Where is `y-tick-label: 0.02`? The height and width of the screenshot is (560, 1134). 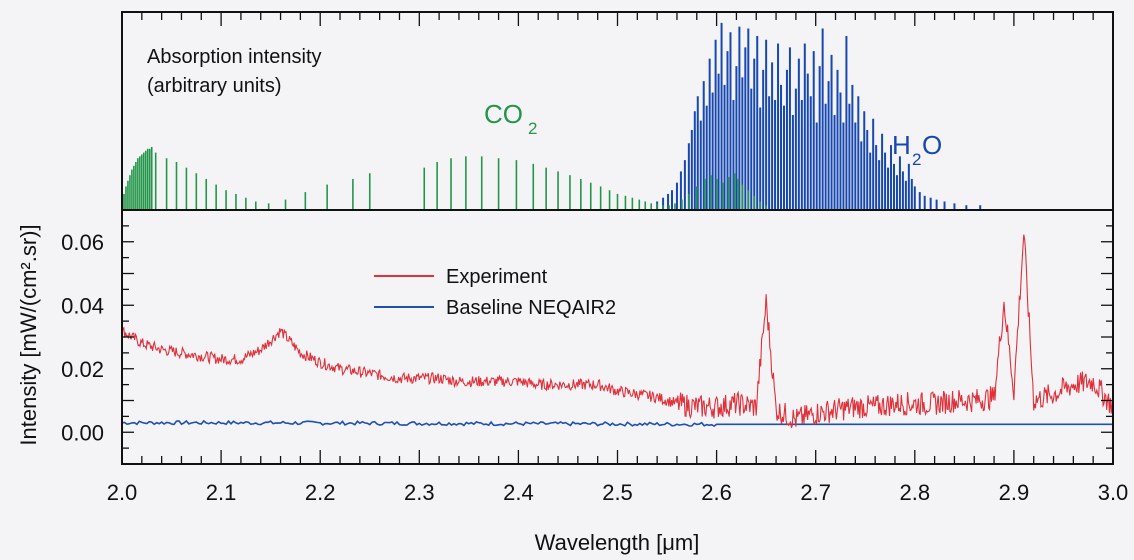
y-tick-label: 0.02 is located at coordinates (82, 369).